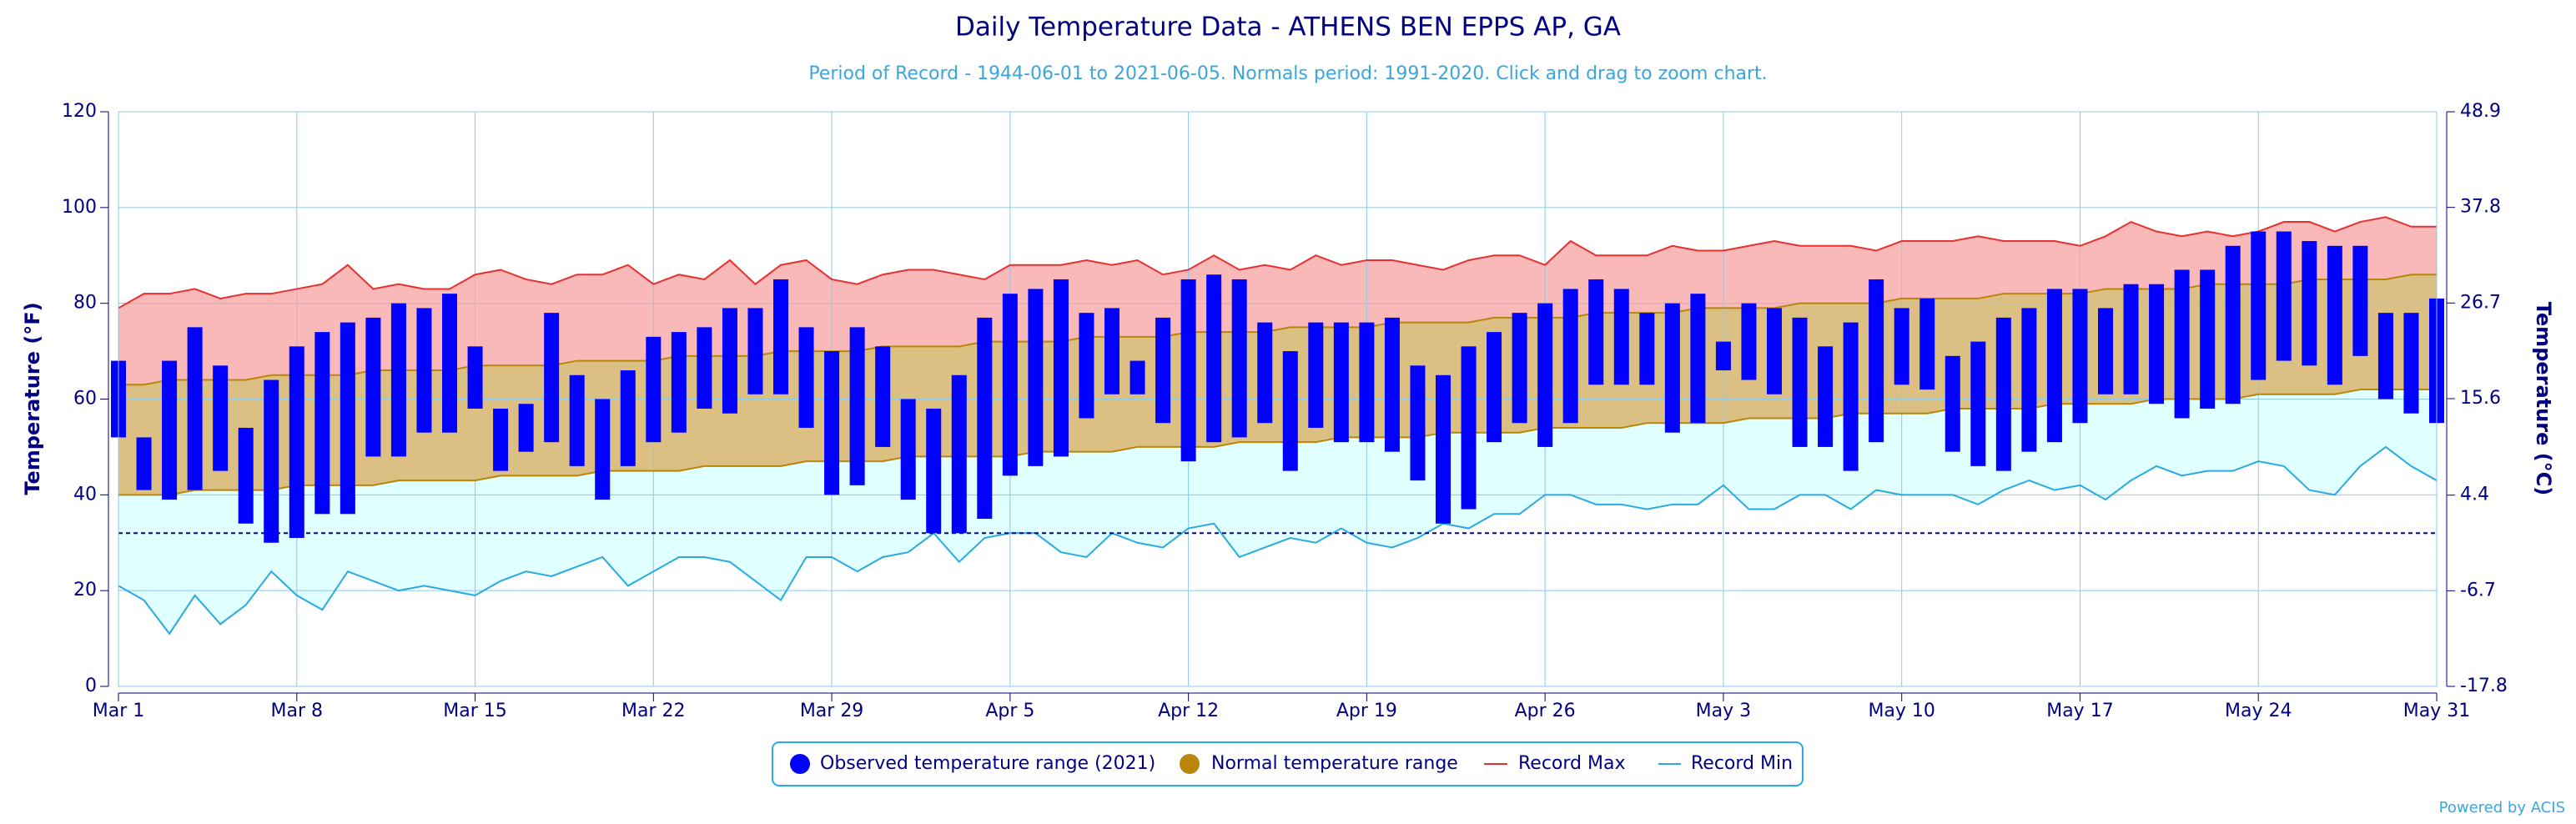 This screenshot has width=2576, height=824. Describe the element at coordinates (85, 399) in the screenshot. I see `y-tick-label: 60` at that location.